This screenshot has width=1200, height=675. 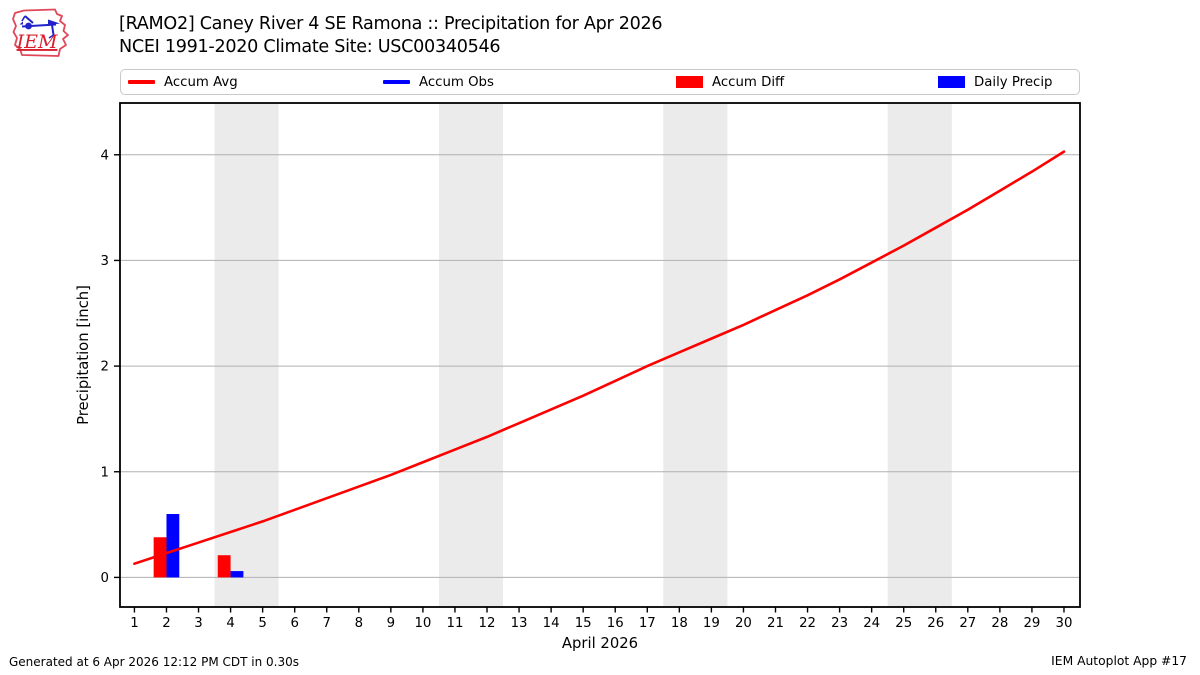 I want to click on y-tick-label: 1, so click(x=105, y=472).